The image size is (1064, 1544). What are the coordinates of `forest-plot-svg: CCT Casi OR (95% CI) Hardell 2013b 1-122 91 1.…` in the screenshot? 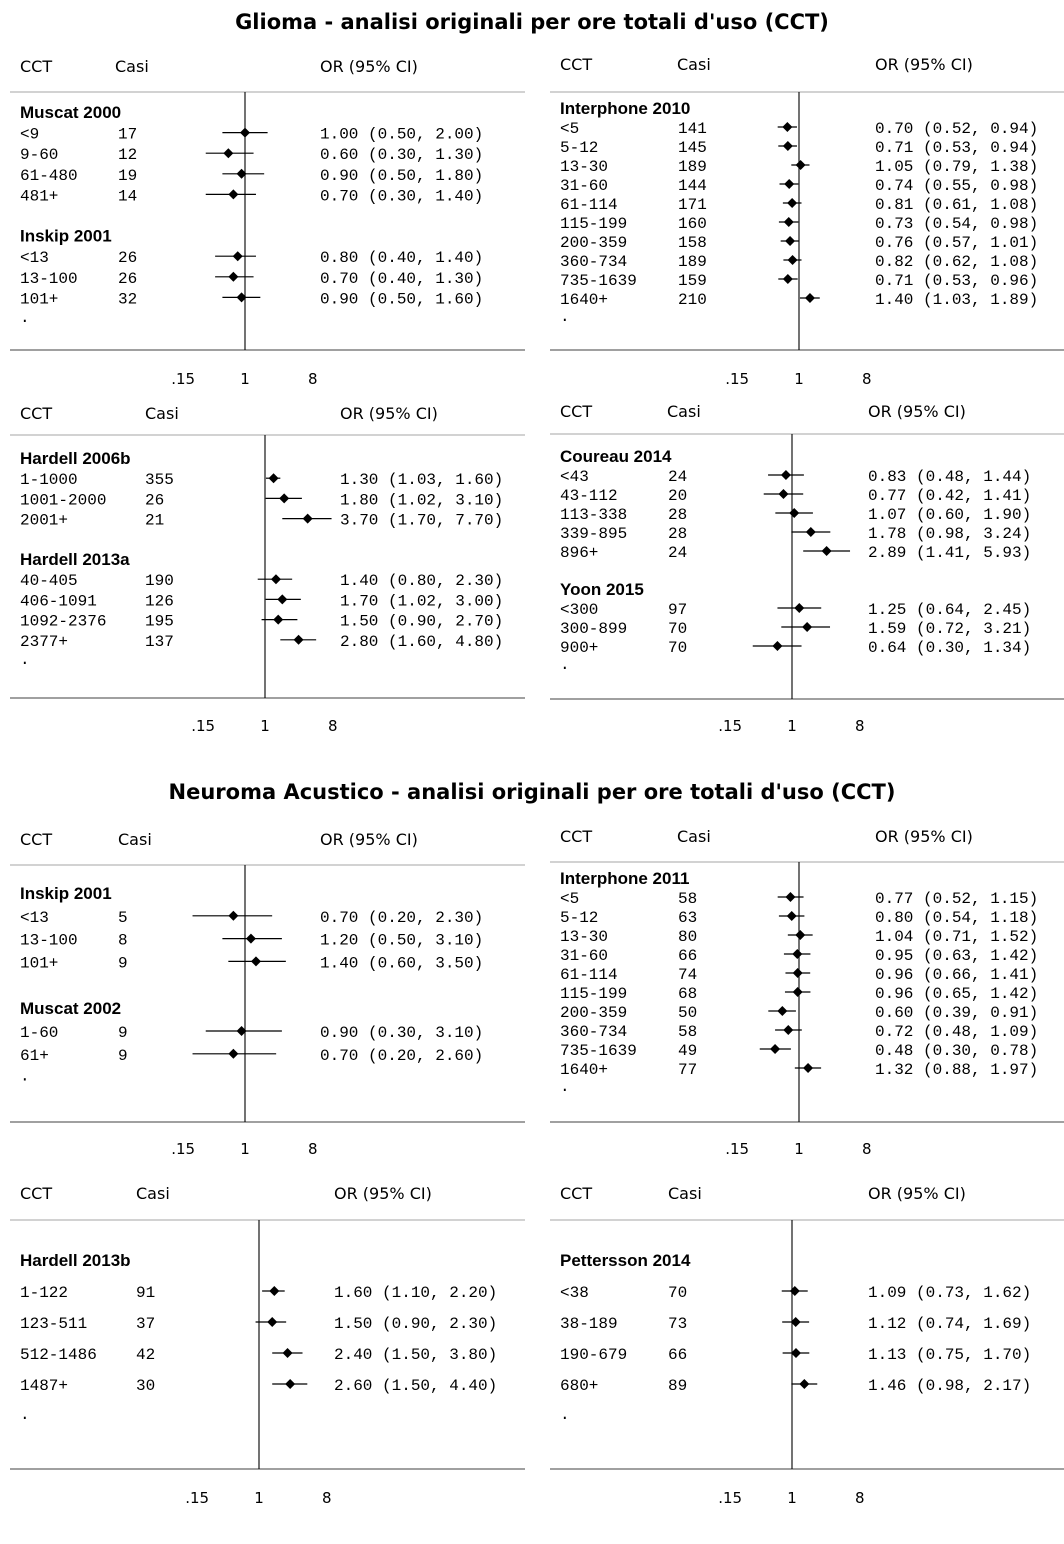 It's located at (267, 1345).